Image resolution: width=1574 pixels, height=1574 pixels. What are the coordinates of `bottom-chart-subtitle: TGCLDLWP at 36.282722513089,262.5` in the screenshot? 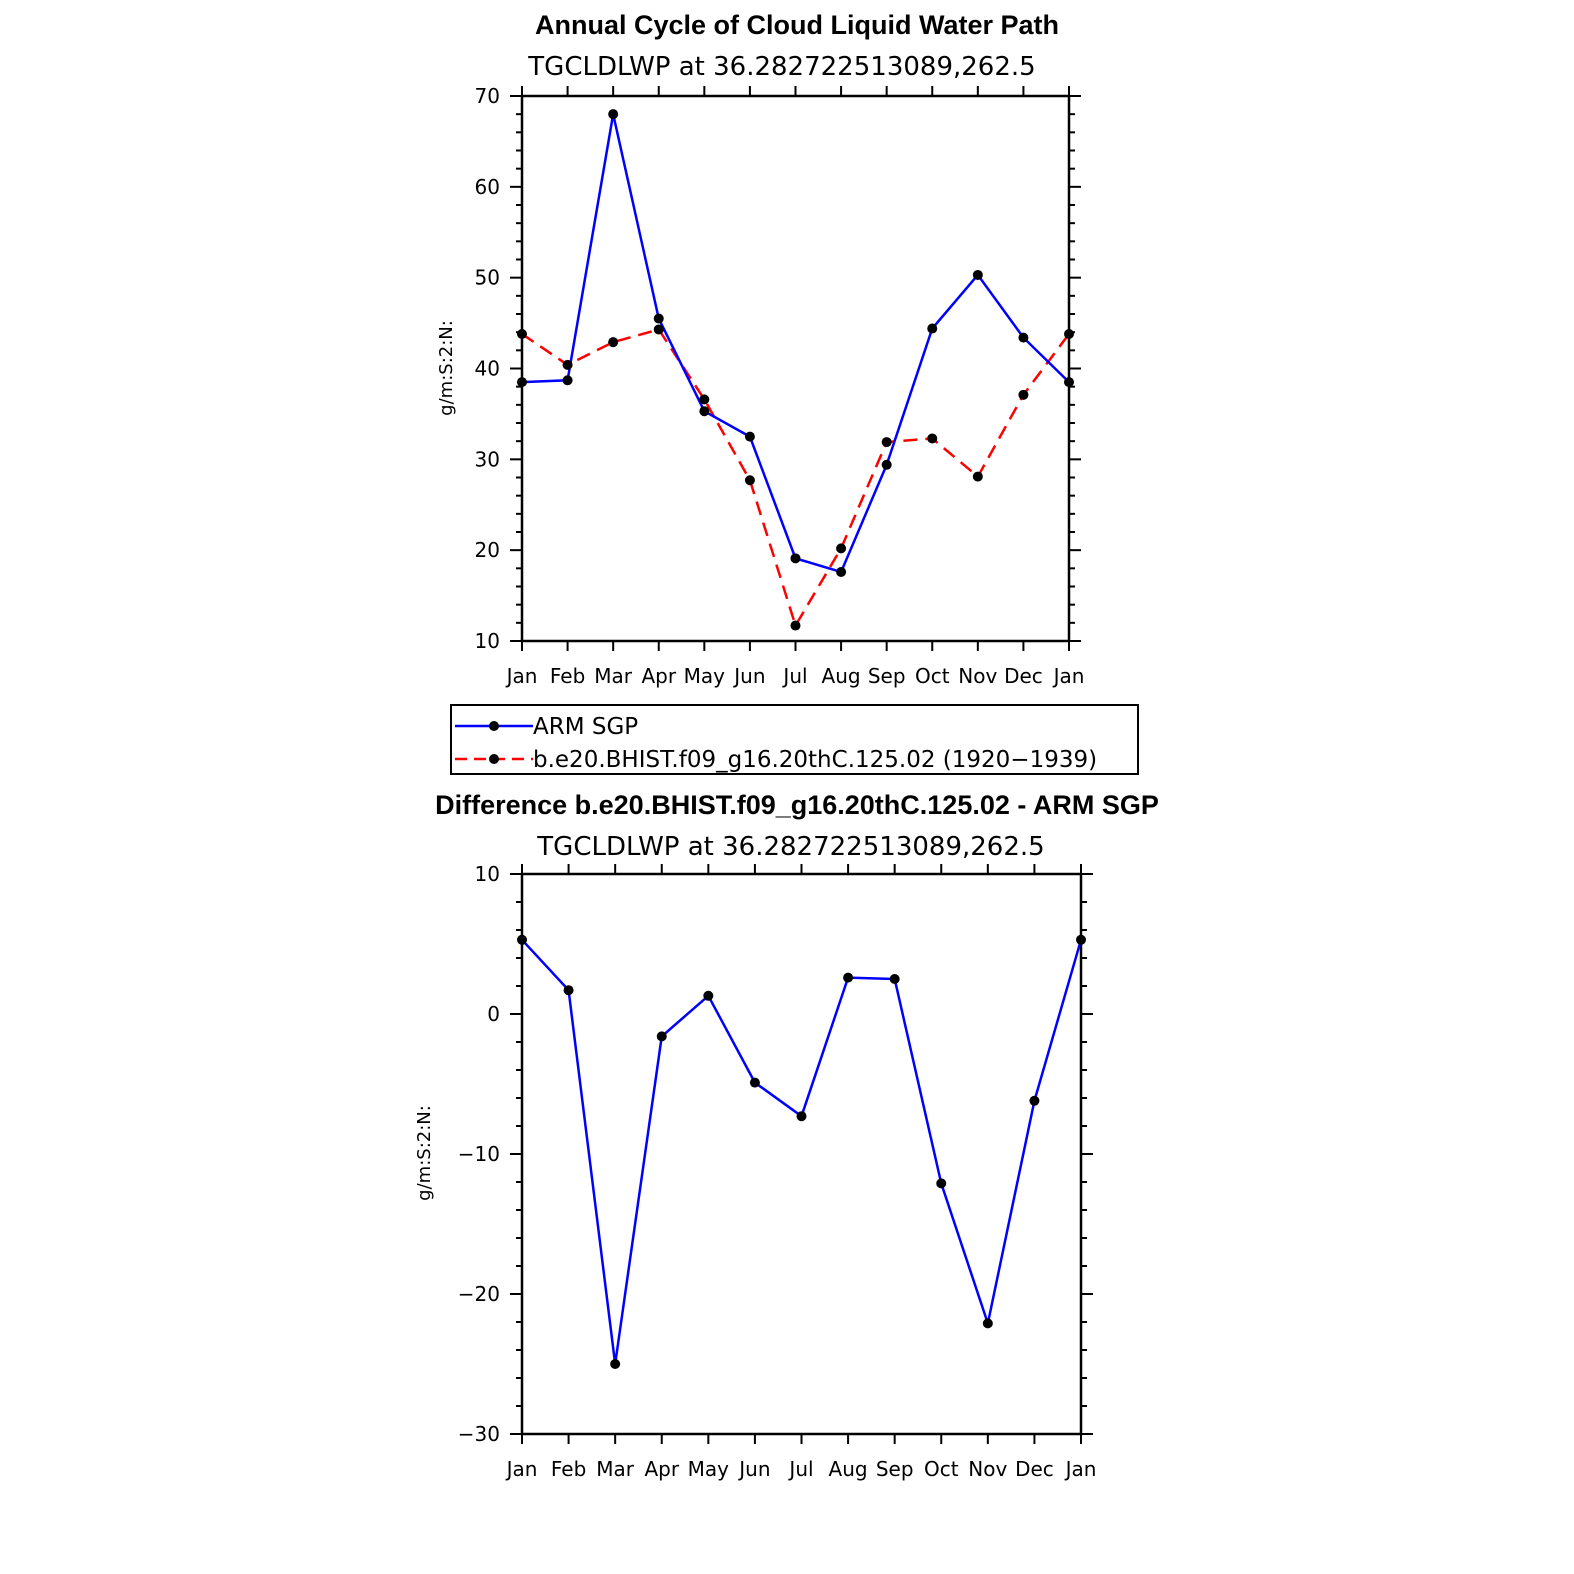 It's located at (790, 847).